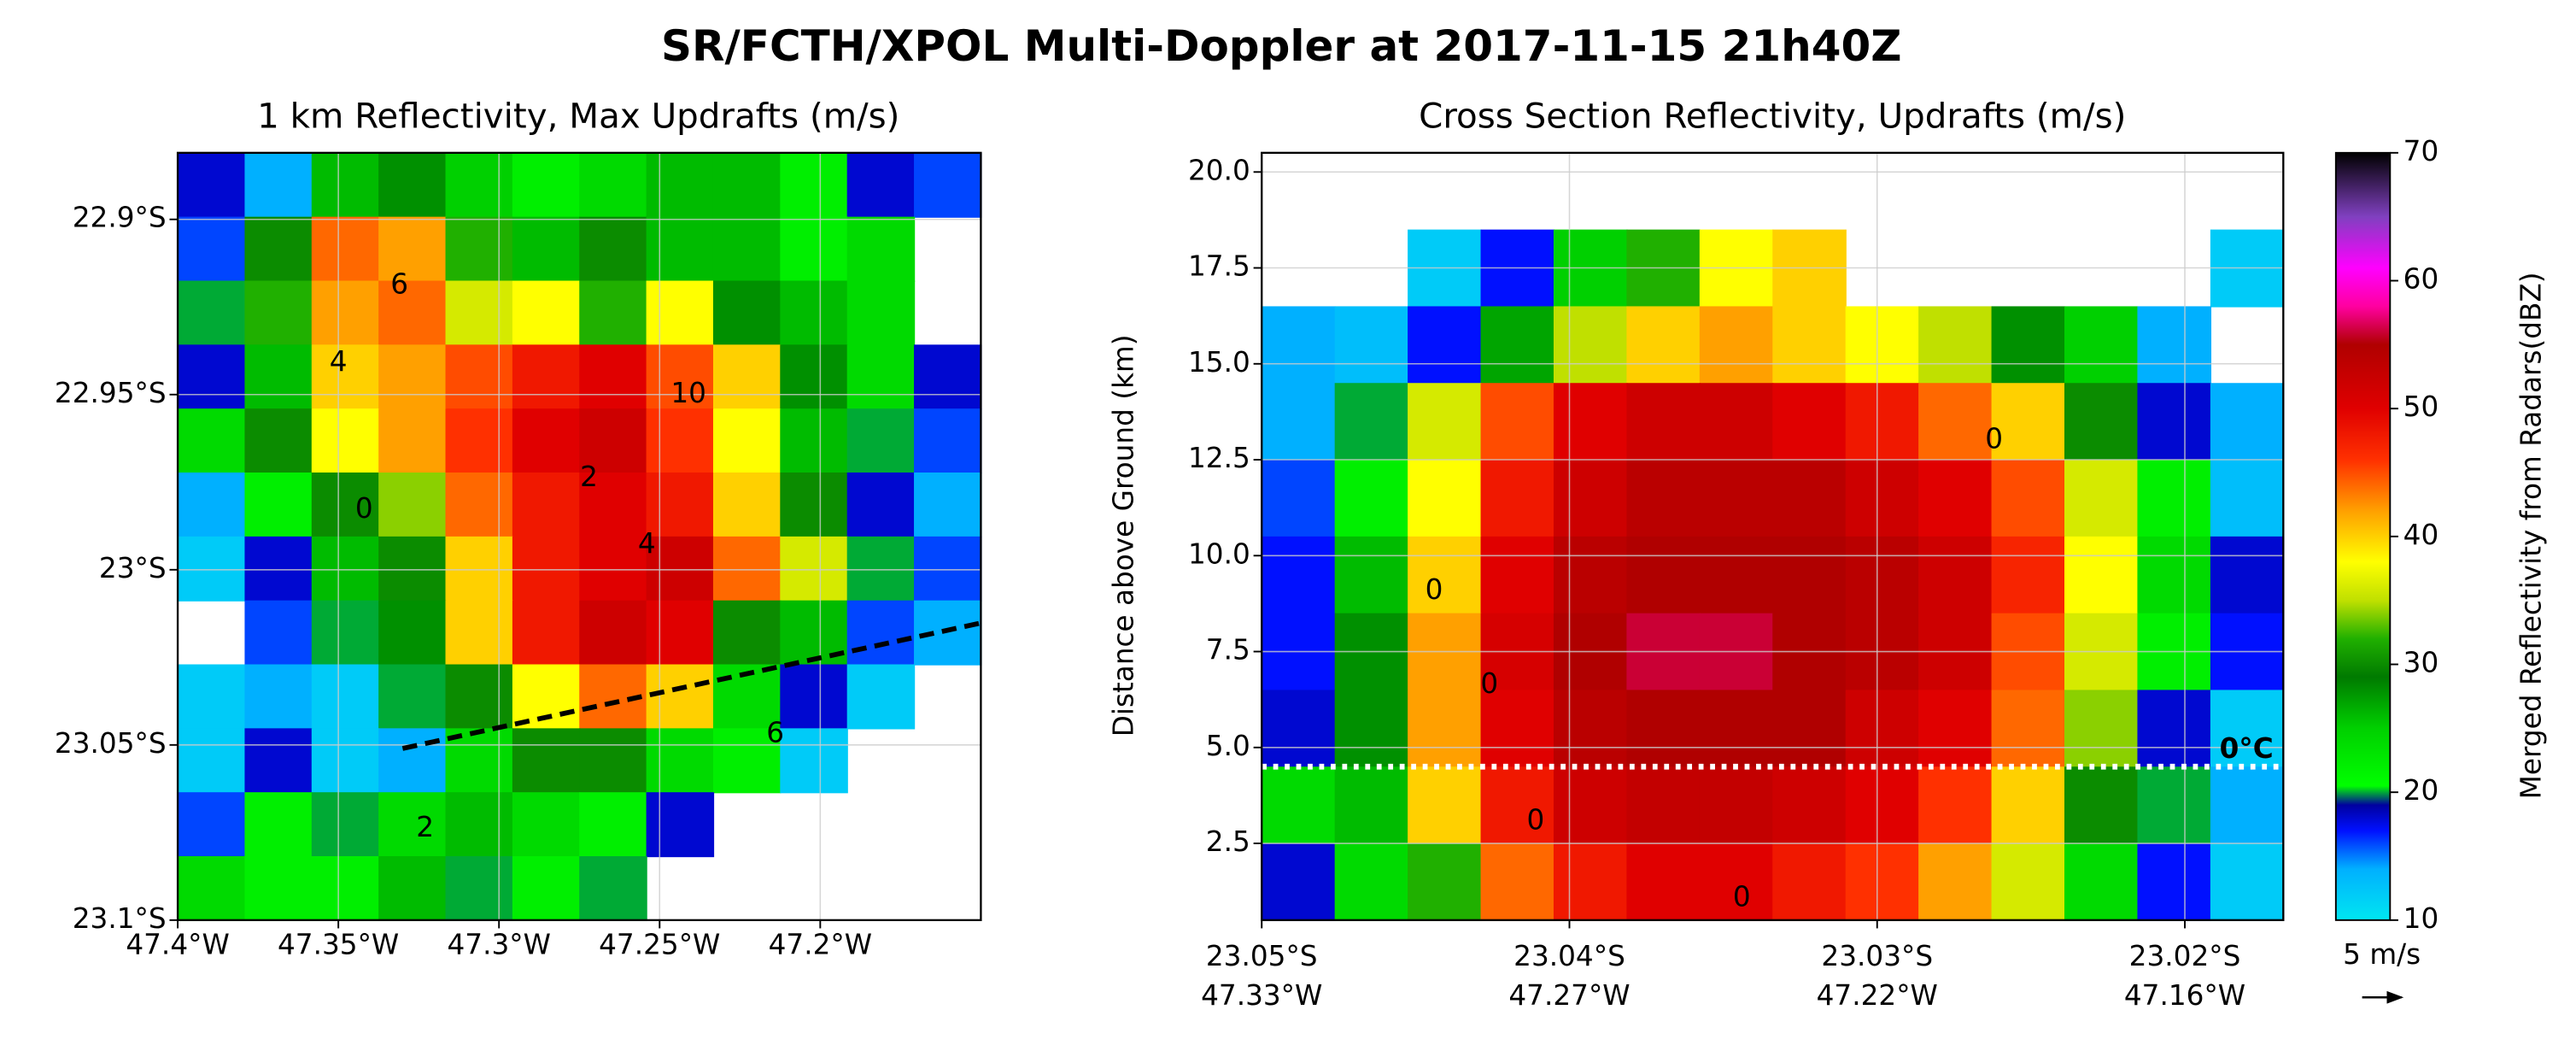  What do you see at coordinates (2421, 918) in the screenshot?
I see `colorbar-tick-label: 10` at bounding box center [2421, 918].